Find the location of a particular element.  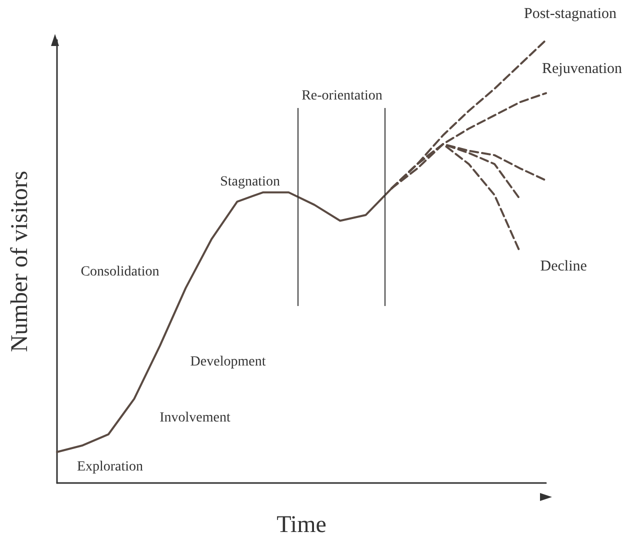

annotation: Consolidation is located at coordinates (120, 272).